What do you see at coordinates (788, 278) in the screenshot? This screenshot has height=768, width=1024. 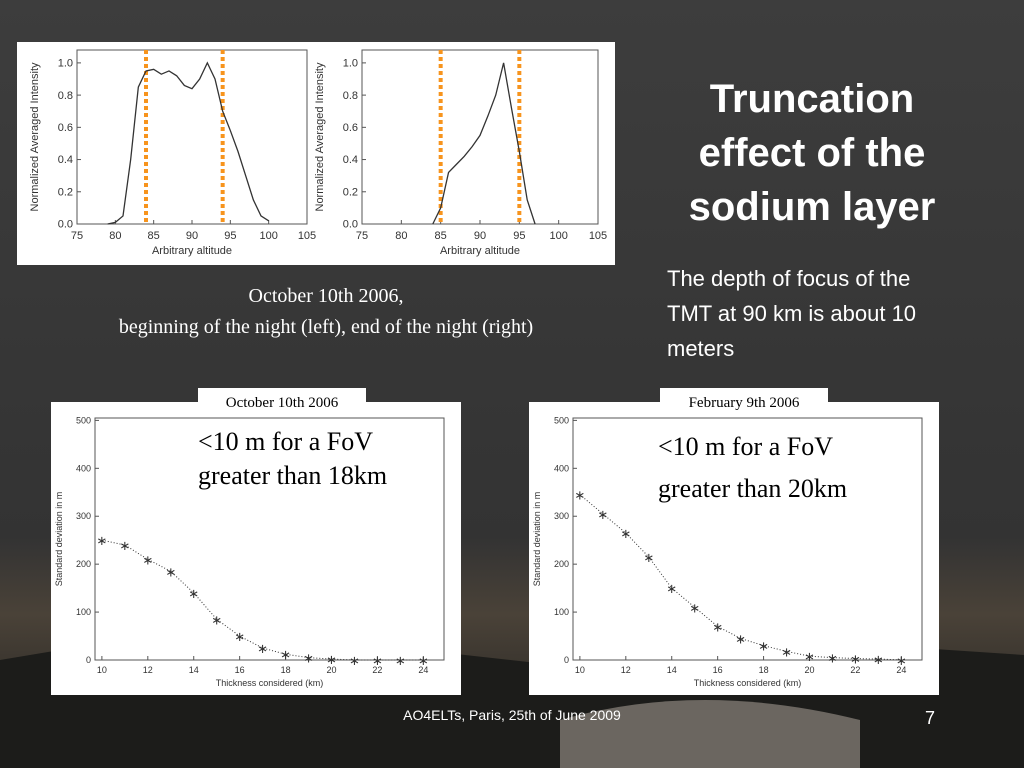 I see `body-line: The depth of focus of the` at bounding box center [788, 278].